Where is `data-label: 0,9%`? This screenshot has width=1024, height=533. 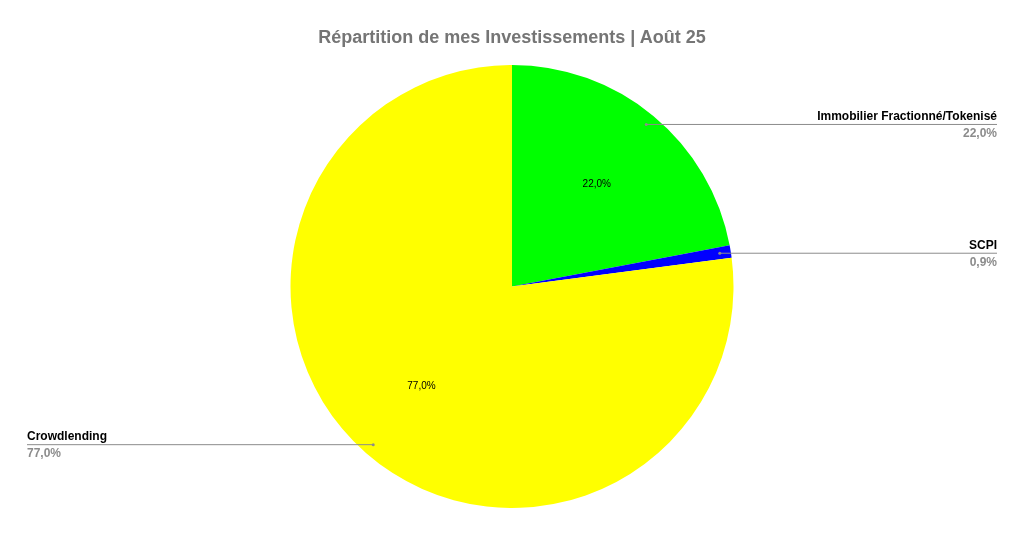 data-label: 0,9% is located at coordinates (983, 261).